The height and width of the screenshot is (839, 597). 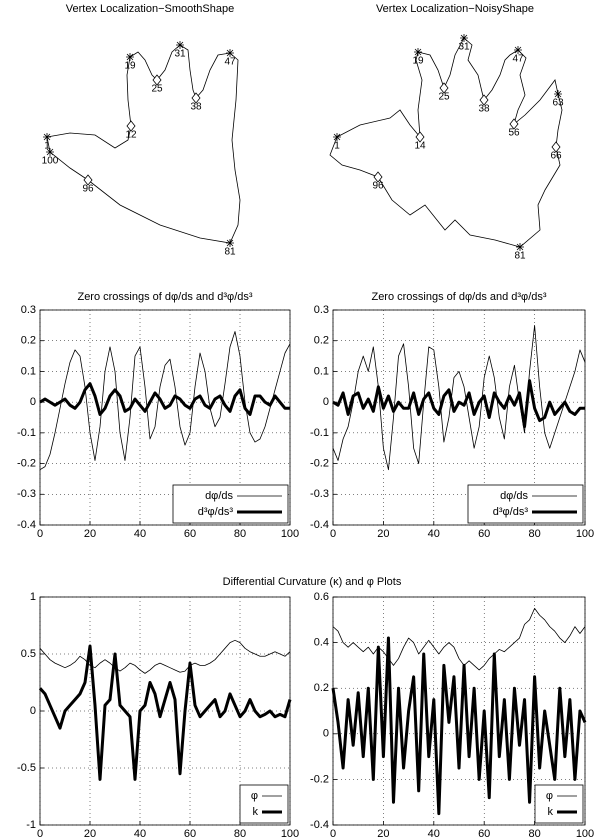 I want to click on vertex-label: 81, so click(x=520, y=256).